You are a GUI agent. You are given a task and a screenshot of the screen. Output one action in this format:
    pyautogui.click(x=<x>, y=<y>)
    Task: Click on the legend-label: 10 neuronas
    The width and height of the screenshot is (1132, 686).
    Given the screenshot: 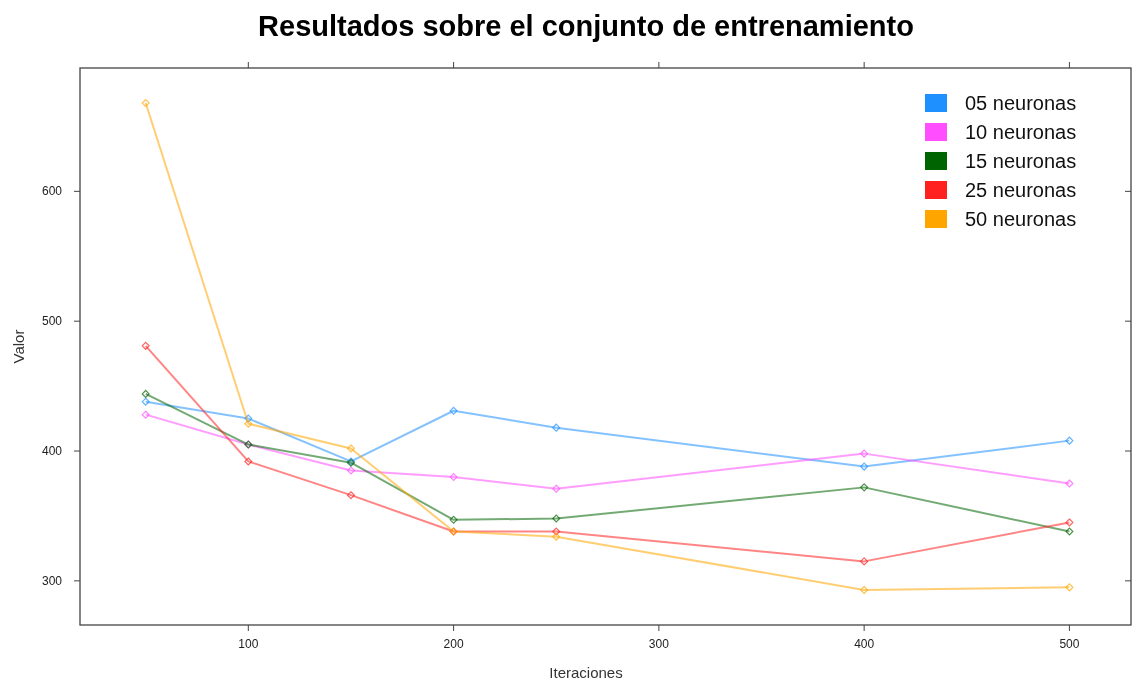 What is the action you would take?
    pyautogui.click(x=1021, y=132)
    